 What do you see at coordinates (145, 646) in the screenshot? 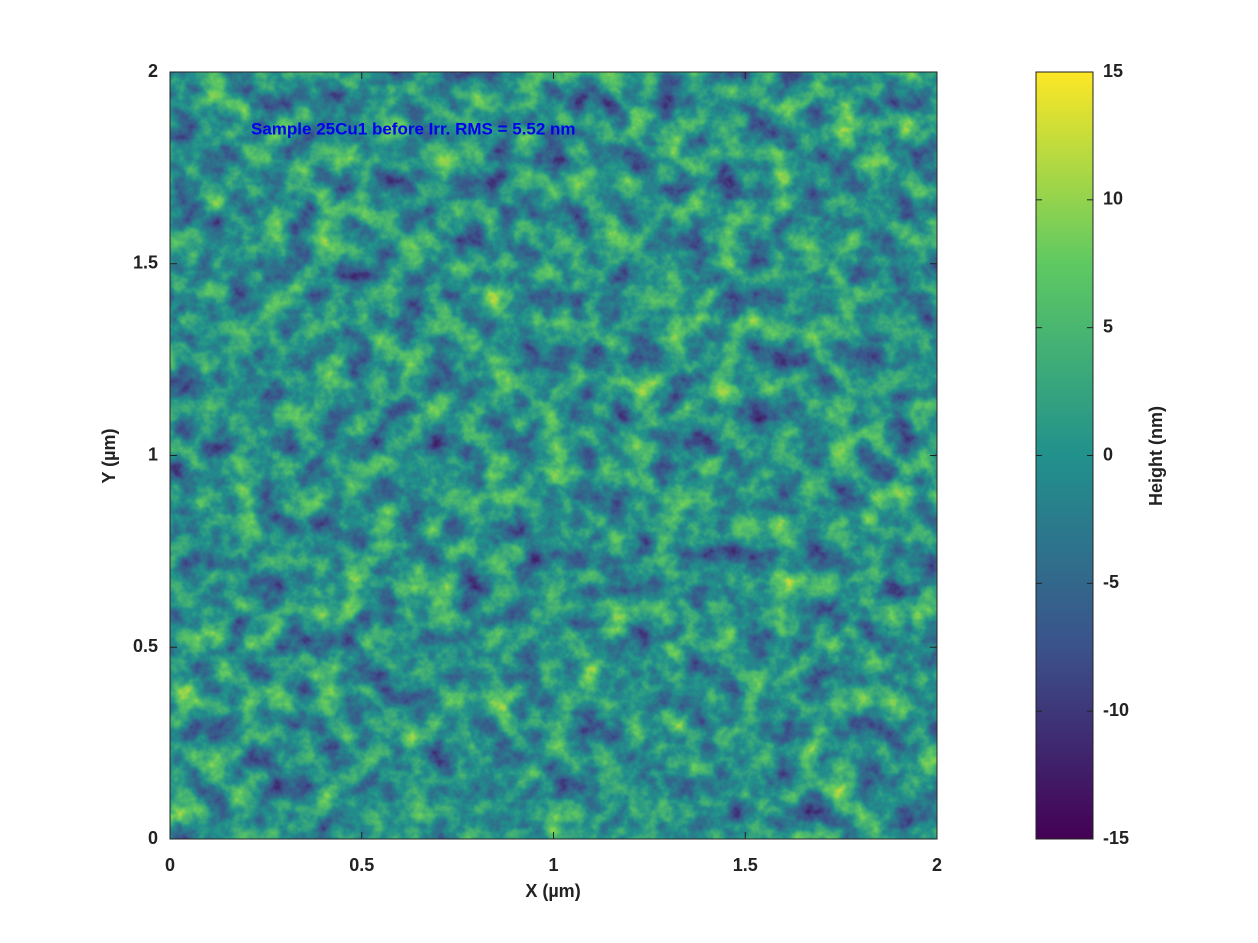
I see `y-tick-label: 0.5` at bounding box center [145, 646].